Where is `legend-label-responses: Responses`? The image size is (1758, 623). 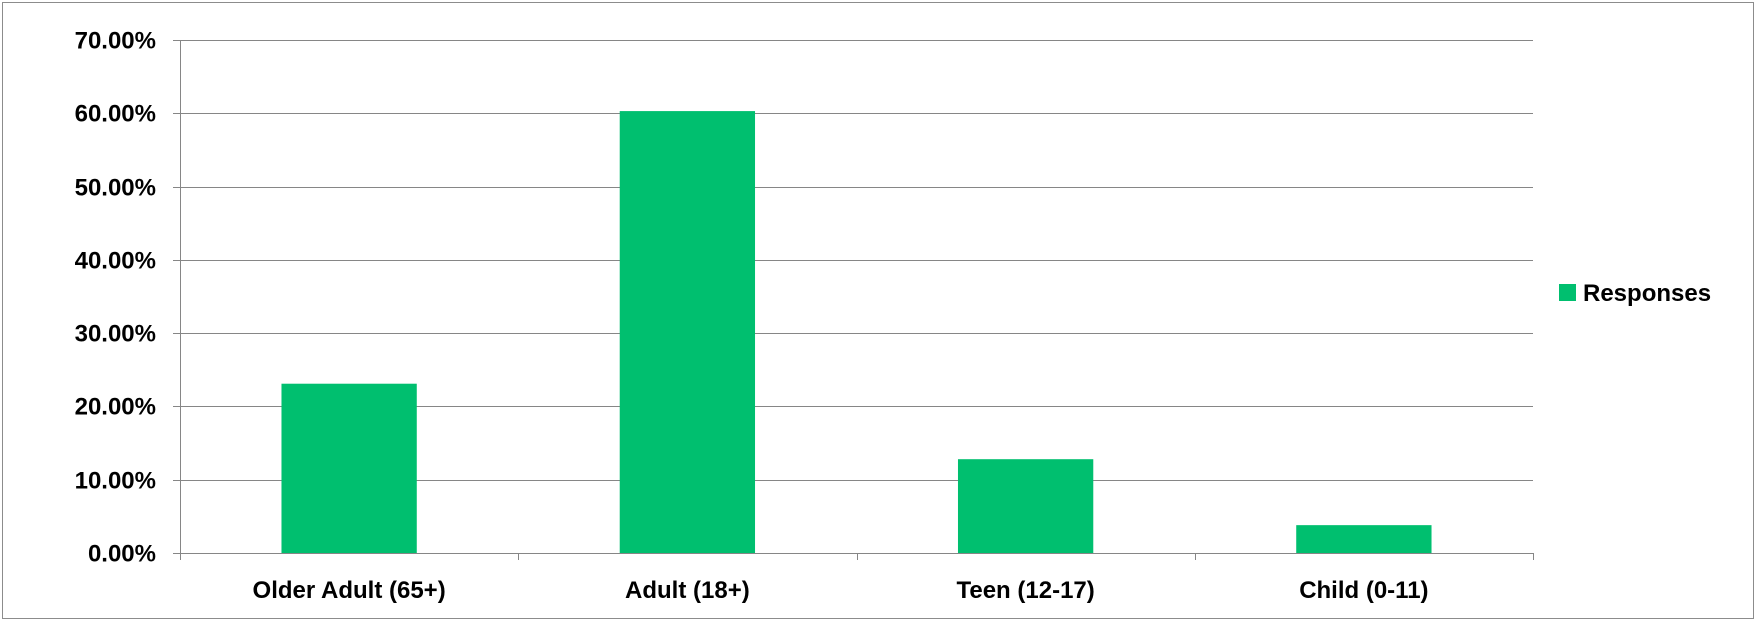 legend-label-responses: Responses is located at coordinates (1647, 293).